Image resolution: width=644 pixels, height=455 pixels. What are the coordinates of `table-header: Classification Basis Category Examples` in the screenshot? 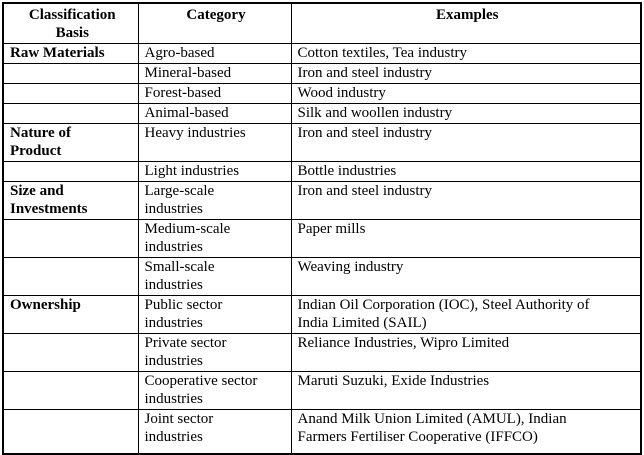 It's located at (322, 23).